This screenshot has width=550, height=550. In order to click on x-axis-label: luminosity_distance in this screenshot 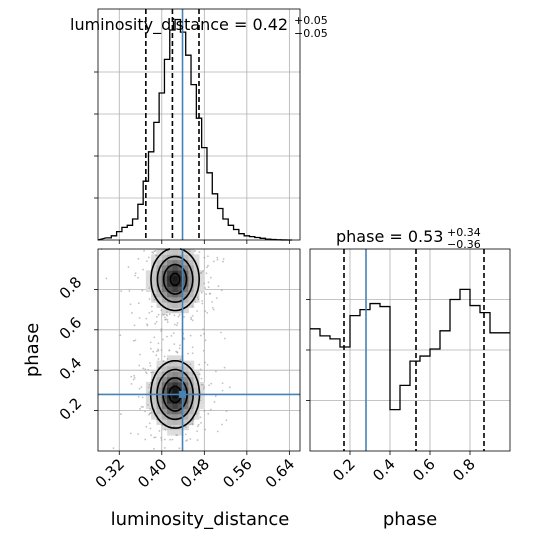, I will do `click(200, 519)`.